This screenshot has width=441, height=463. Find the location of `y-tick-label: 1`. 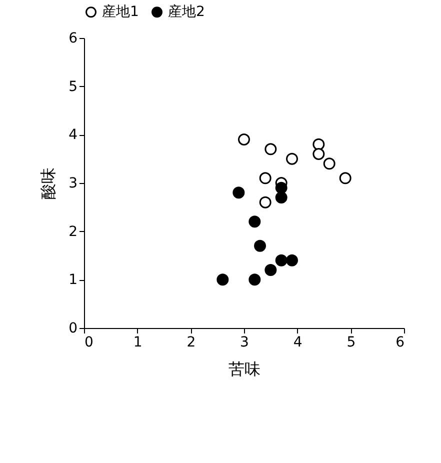

y-tick-label: 1 is located at coordinates (73, 280).